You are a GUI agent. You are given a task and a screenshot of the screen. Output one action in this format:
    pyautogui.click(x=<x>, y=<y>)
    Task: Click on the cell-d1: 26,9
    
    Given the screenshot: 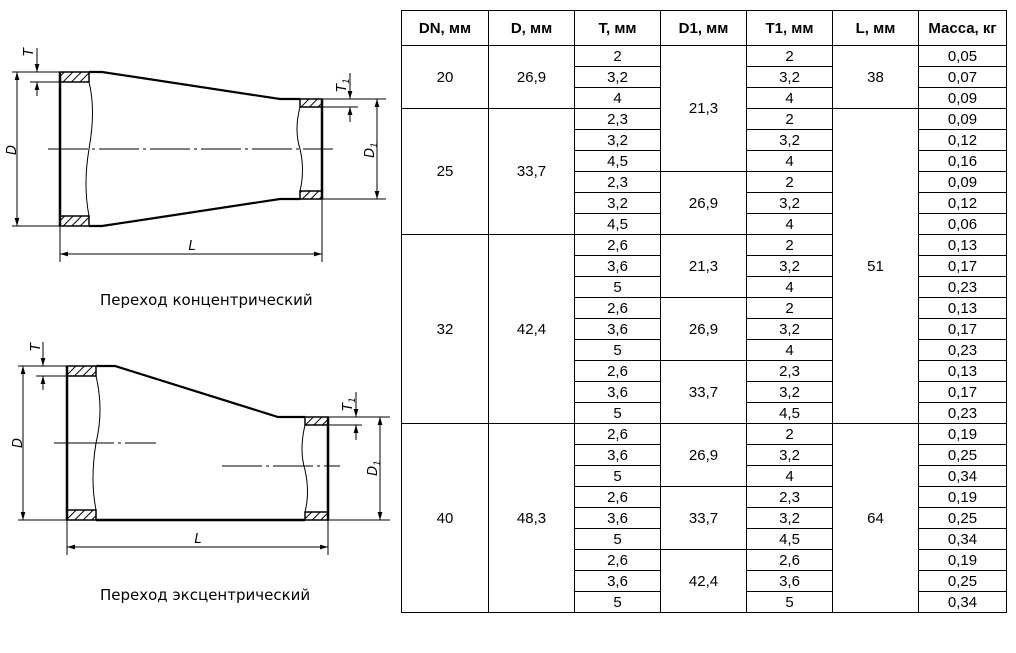 What is the action you would take?
    pyautogui.click(x=703, y=455)
    